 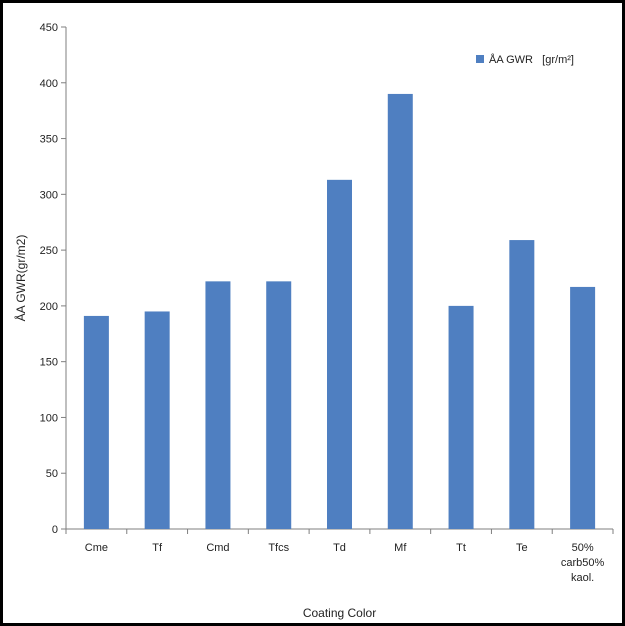 I want to click on y-tick-label: 200, so click(x=49, y=307).